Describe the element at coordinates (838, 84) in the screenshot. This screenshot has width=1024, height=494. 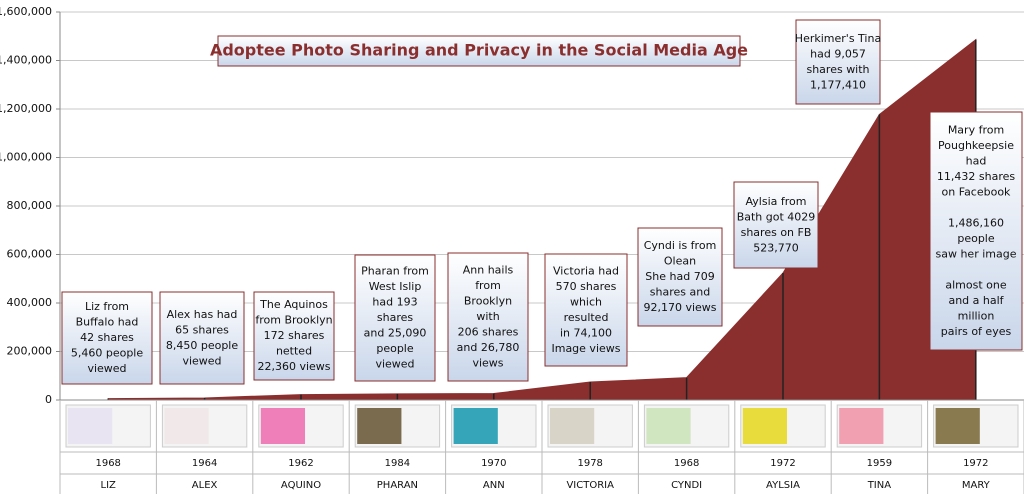
I see `annotation-text: 1,177,410` at that location.